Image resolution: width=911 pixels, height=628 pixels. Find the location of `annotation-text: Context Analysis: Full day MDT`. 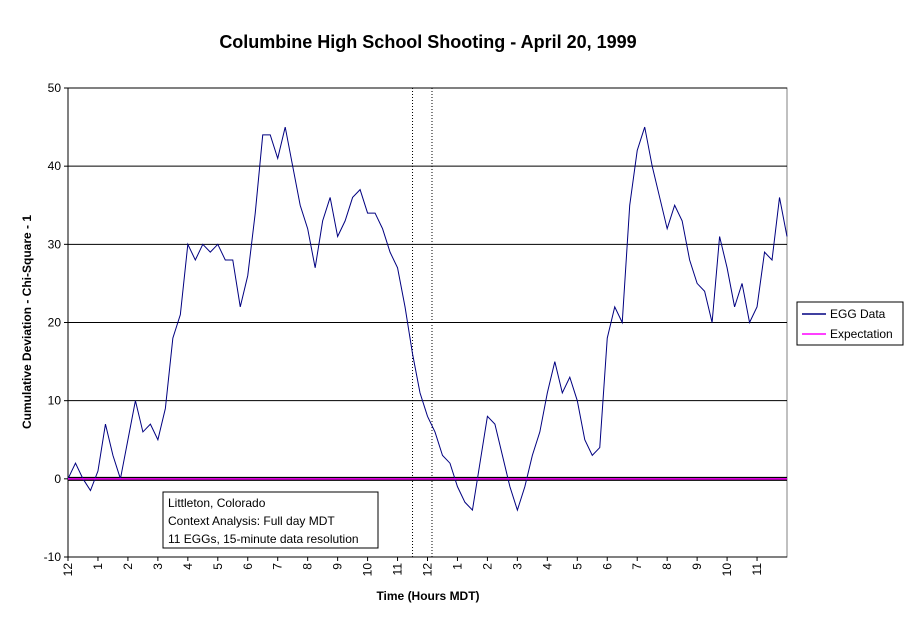

annotation-text: Context Analysis: Full day MDT is located at coordinates (251, 521).